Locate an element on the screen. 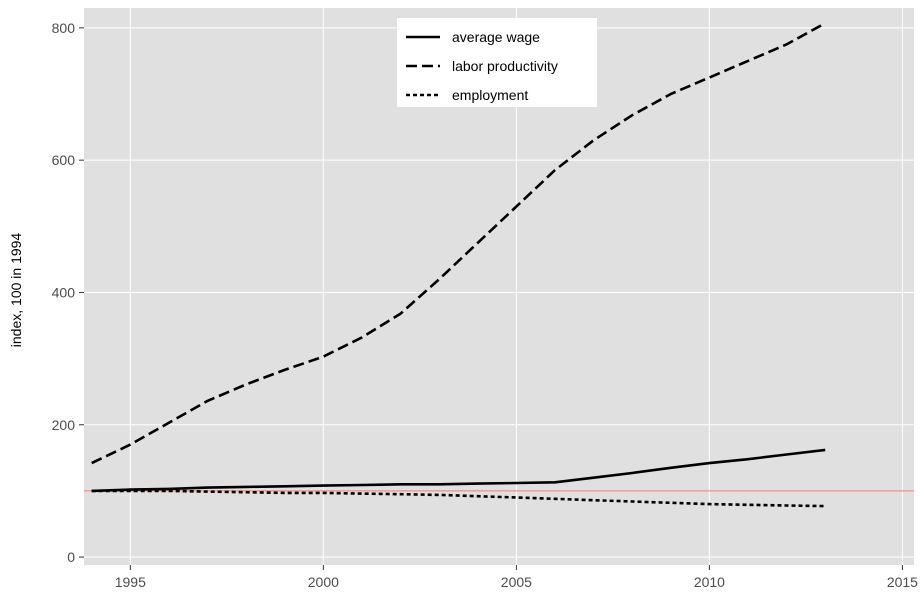  series-line-employment is located at coordinates (458, 498).